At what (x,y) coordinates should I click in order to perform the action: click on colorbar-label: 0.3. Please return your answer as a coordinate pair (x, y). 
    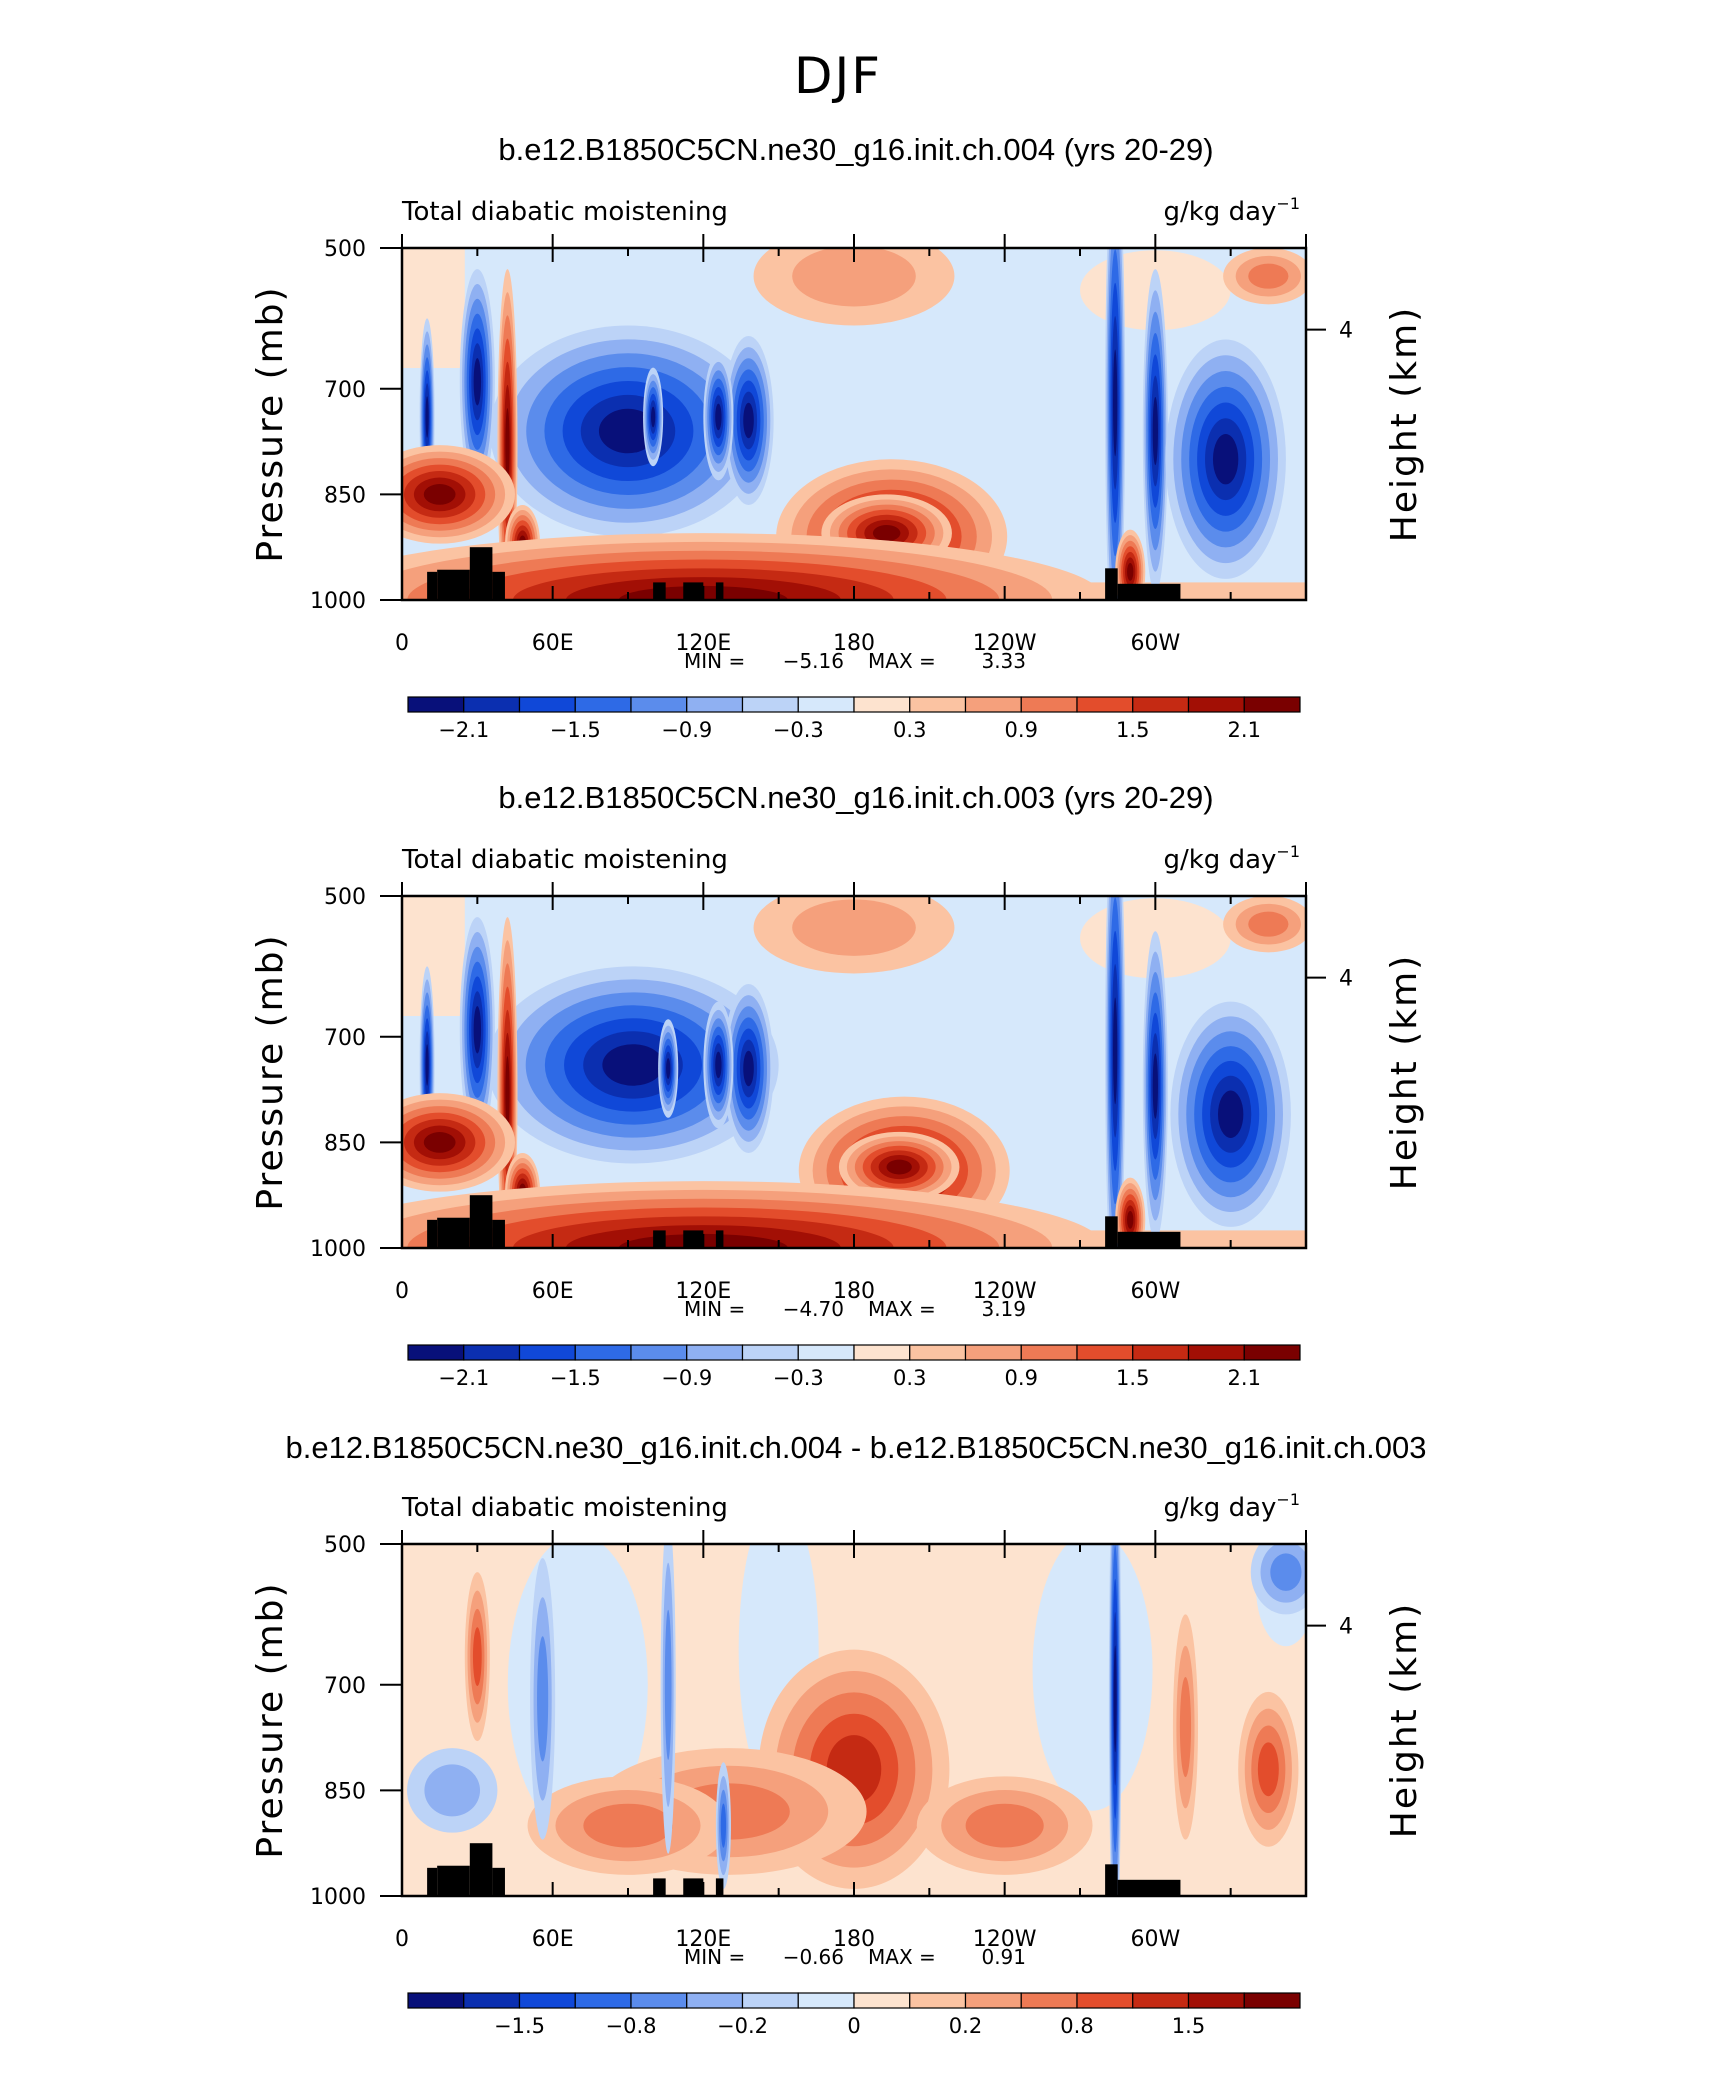
    Looking at the image, I should click on (909, 730).